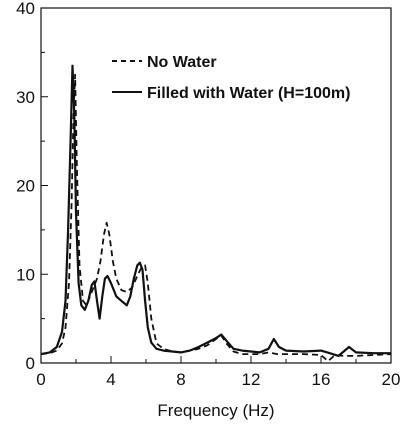  I want to click on y-tick-label: 10, so click(25, 274).